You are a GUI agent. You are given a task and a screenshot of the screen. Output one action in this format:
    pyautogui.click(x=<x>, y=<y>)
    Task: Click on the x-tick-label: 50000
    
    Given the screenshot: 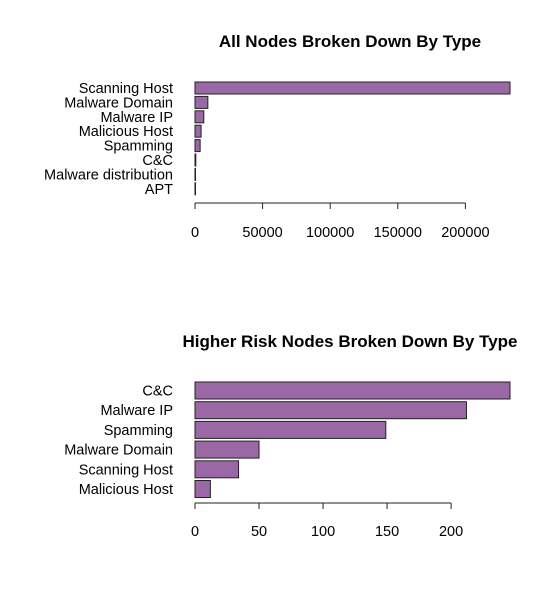 What is the action you would take?
    pyautogui.click(x=262, y=233)
    